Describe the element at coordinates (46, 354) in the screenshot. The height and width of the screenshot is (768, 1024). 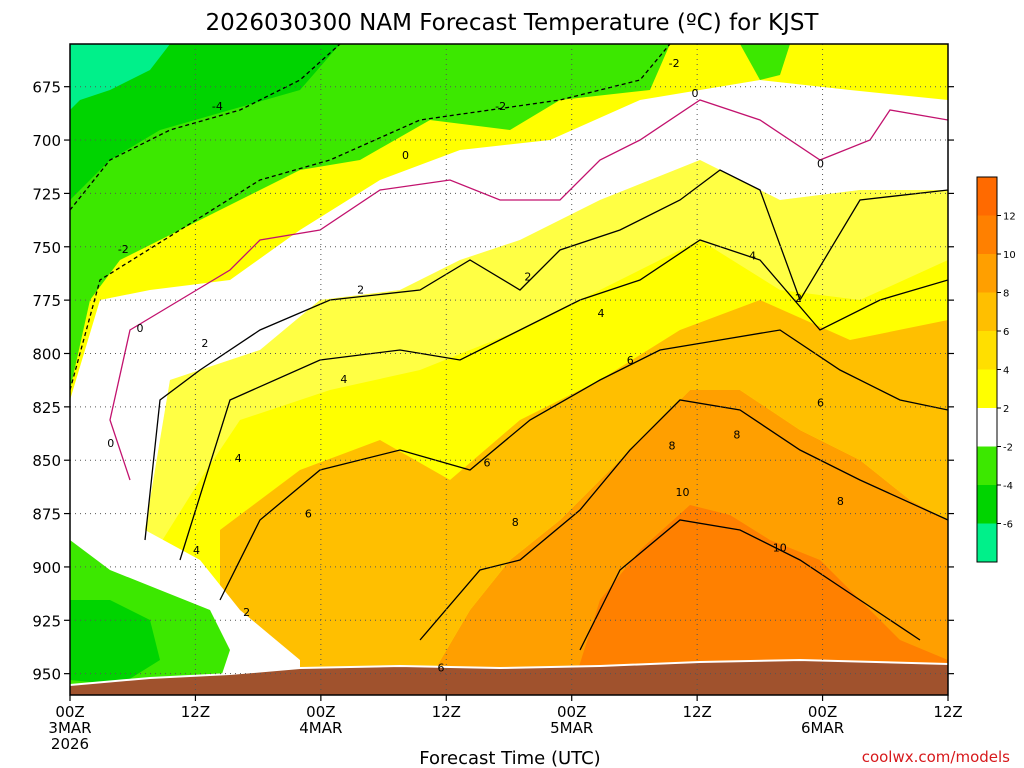
I see `y-tick-label: 800` at that location.